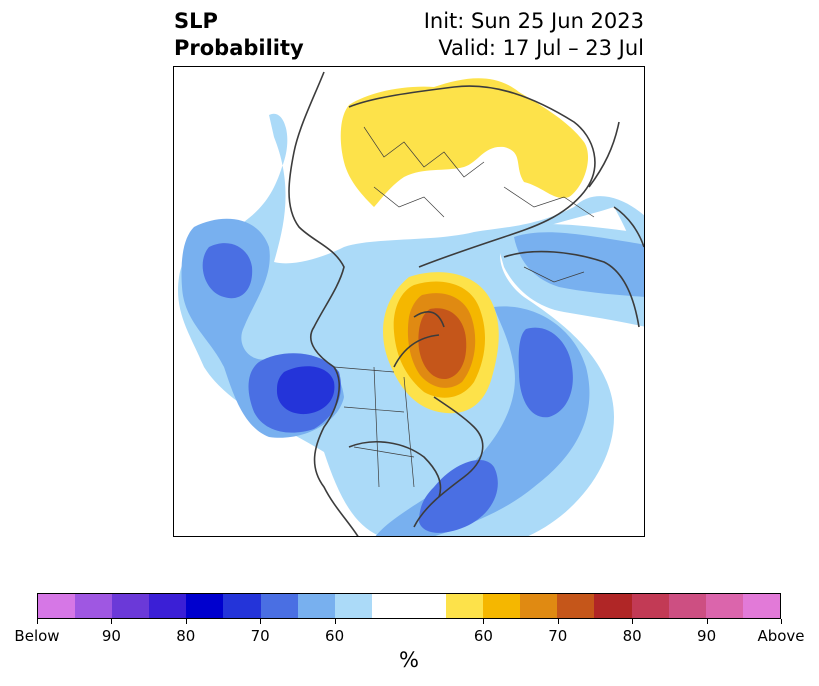 This screenshot has height=686, width=819. What do you see at coordinates (458, 496) in the screenshot?
I see `below-normal-70-region-western-atlantic` at bounding box center [458, 496].